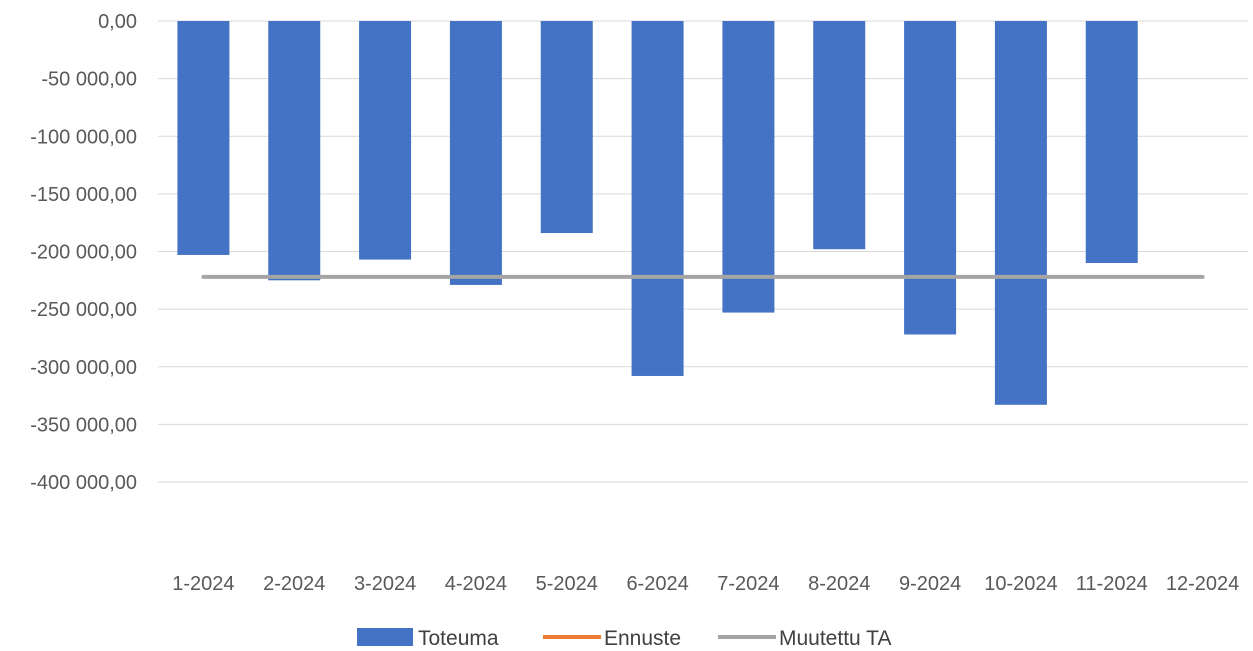 Image resolution: width=1253 pixels, height=651 pixels. What do you see at coordinates (117, 22) in the screenshot?
I see `y-tick-label: 0,00` at bounding box center [117, 22].